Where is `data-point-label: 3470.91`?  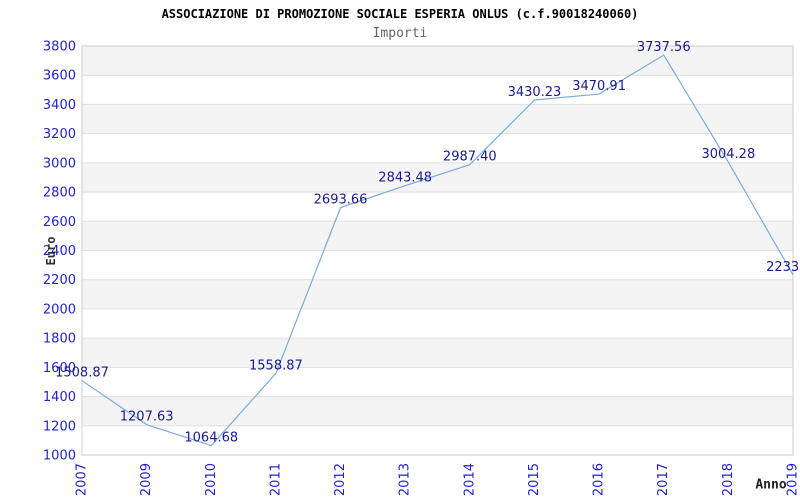
data-point-label: 3470.91 is located at coordinates (599, 86).